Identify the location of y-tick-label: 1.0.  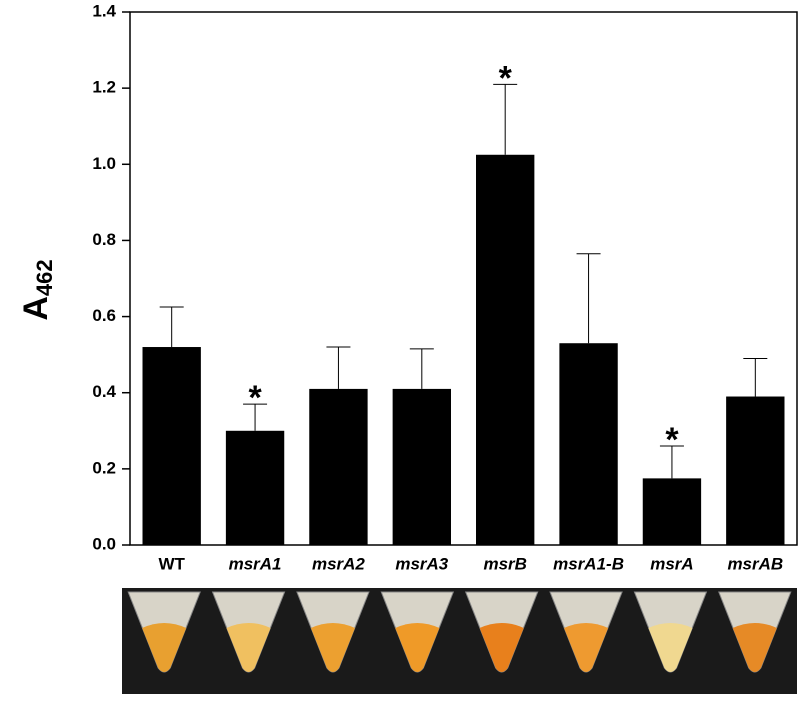
(104, 163).